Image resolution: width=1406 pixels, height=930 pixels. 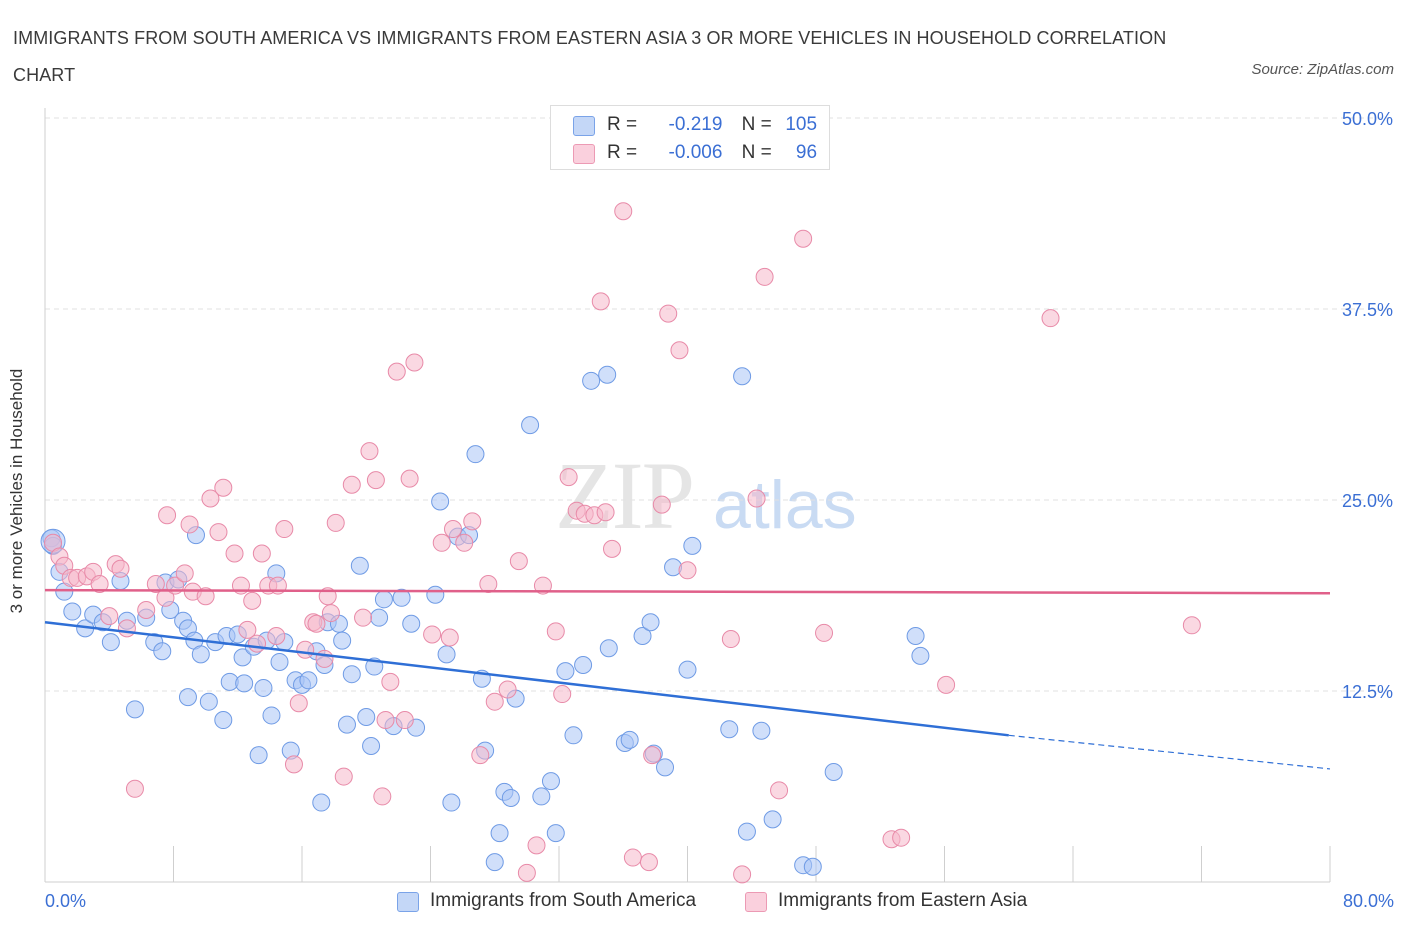 What do you see at coordinates (806, 152) in the screenshot?
I see `legend-n-value: 96` at bounding box center [806, 152].